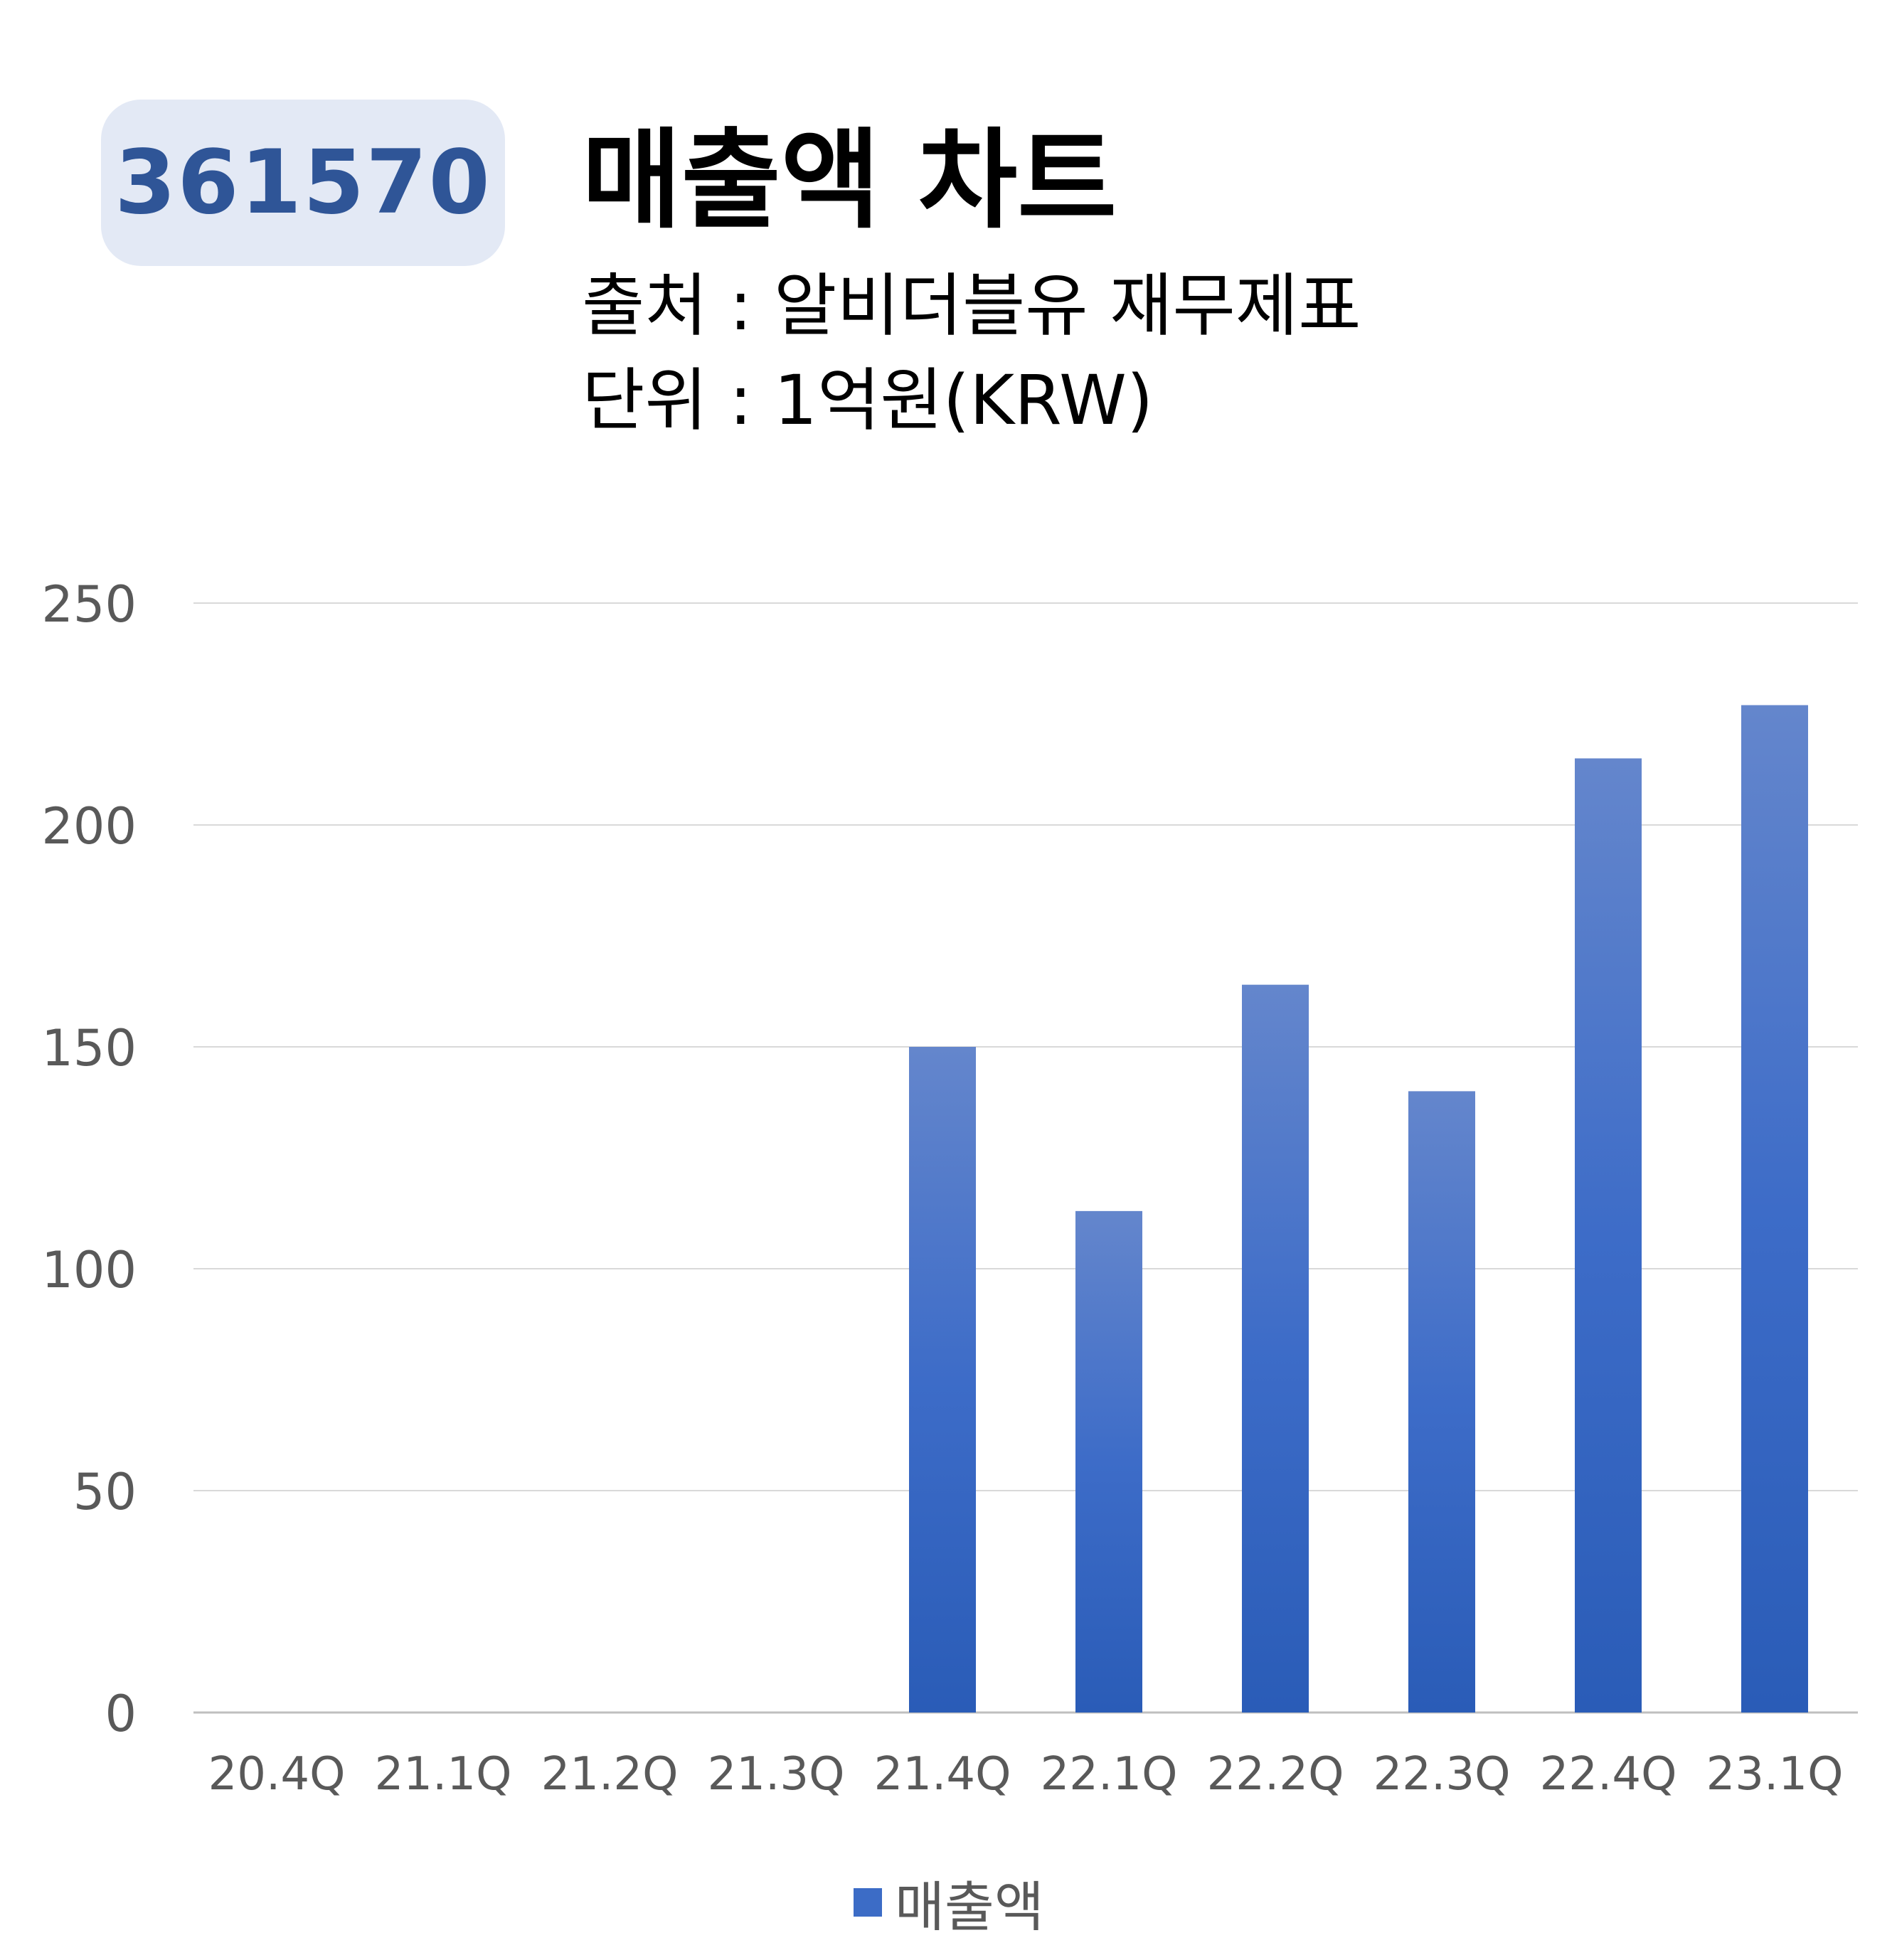 Image resolution: width=1897 pixels, height=1960 pixels. What do you see at coordinates (121, 1714) in the screenshot?
I see `y-tick-label: 0` at bounding box center [121, 1714].